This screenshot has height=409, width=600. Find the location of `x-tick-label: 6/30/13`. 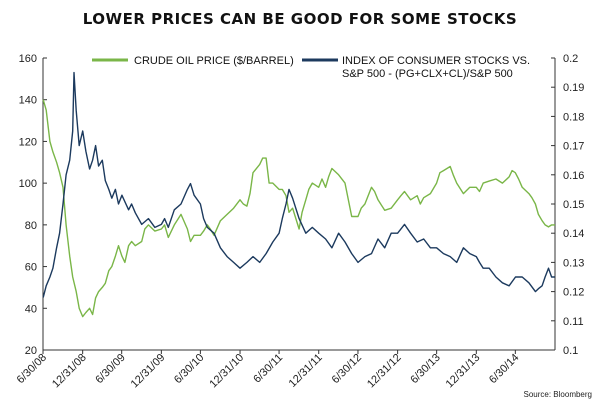

x-tick-label: 6/30/13 is located at coordinates (425, 369).